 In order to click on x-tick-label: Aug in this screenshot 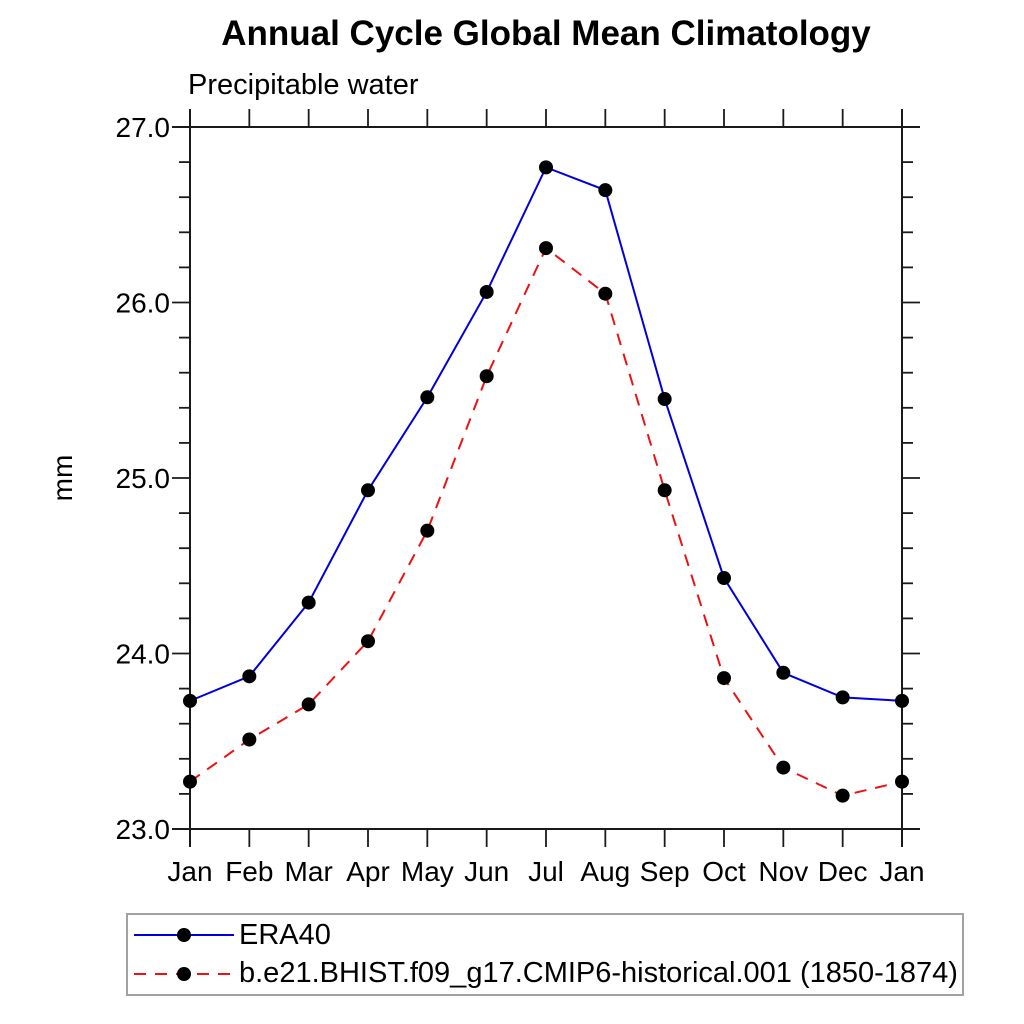, I will do `click(605, 871)`.